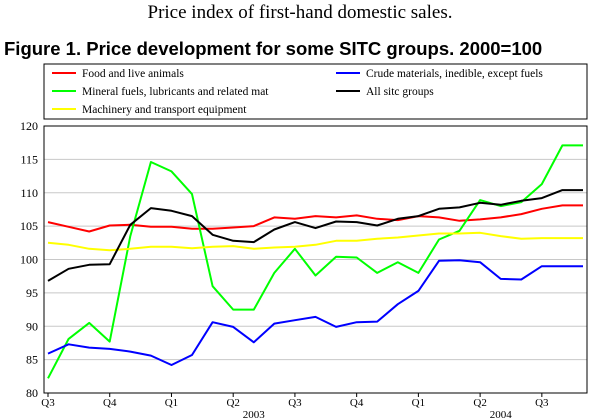  What do you see at coordinates (32, 326) in the screenshot?
I see `y-tick-label: 90` at bounding box center [32, 326].